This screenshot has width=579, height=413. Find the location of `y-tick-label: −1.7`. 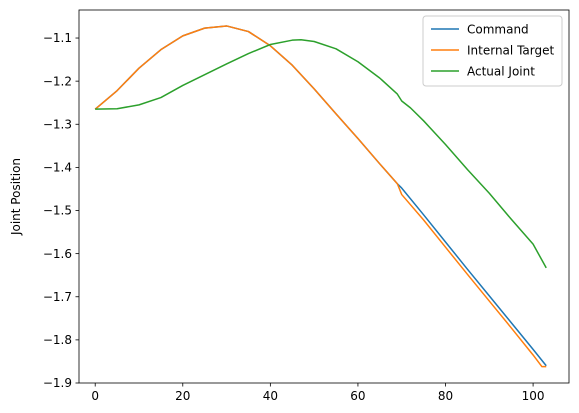

y-tick-label: −1.7 is located at coordinates (57, 297).